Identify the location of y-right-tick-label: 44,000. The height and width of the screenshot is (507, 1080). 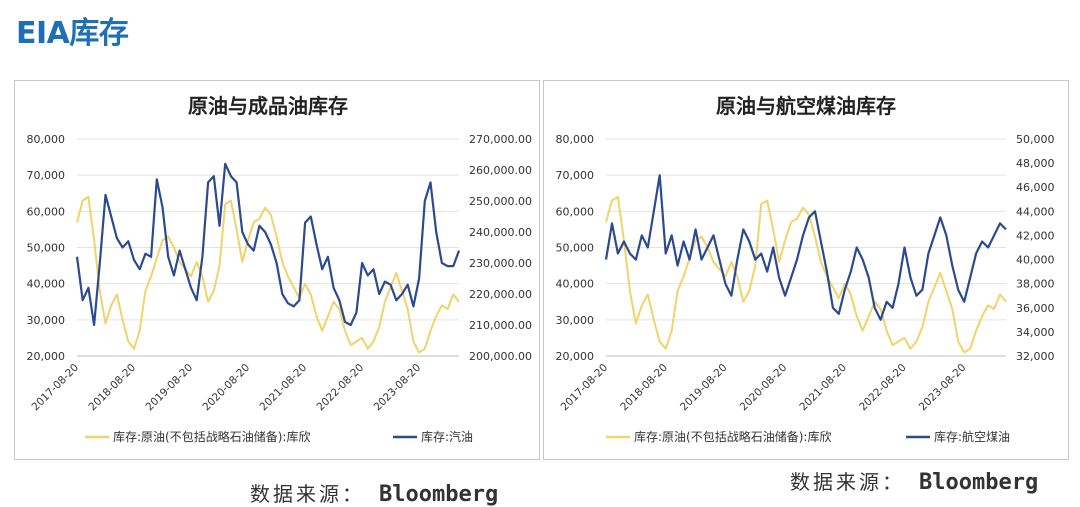
(1035, 211).